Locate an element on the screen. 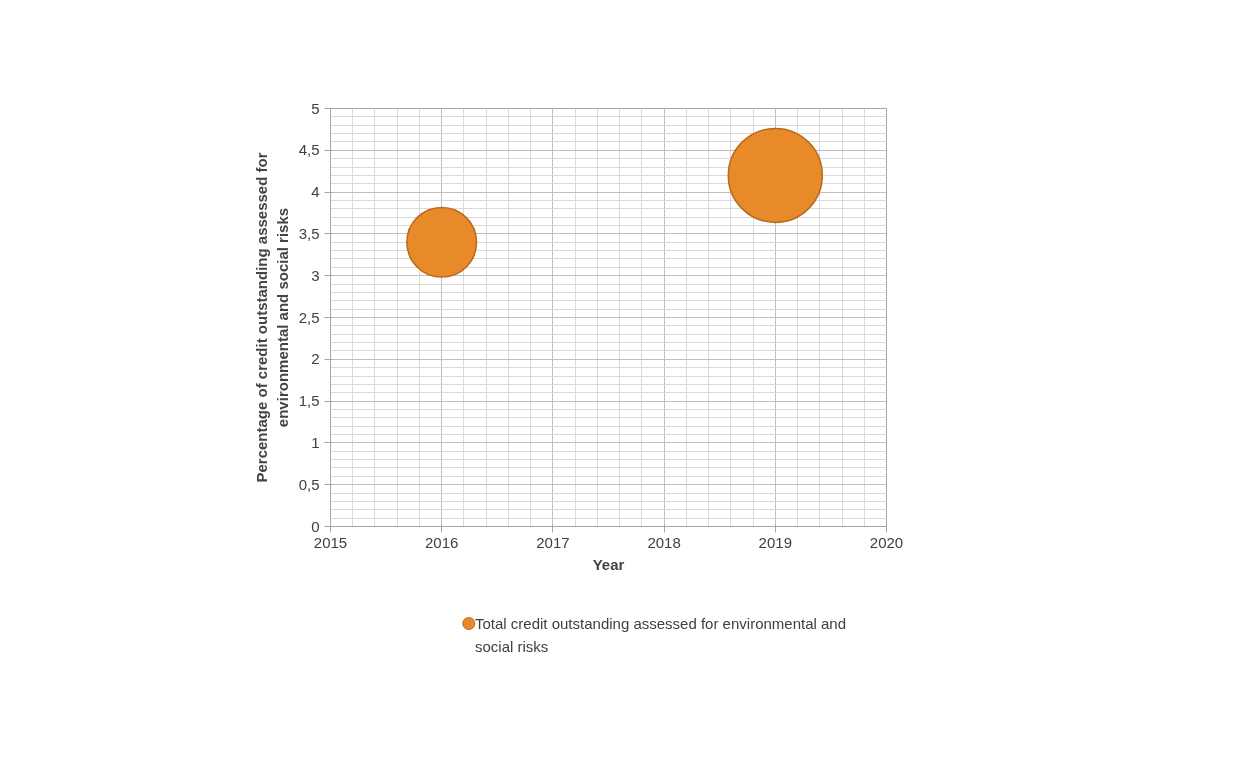  y-tick-label: 3,5 is located at coordinates (309, 233).